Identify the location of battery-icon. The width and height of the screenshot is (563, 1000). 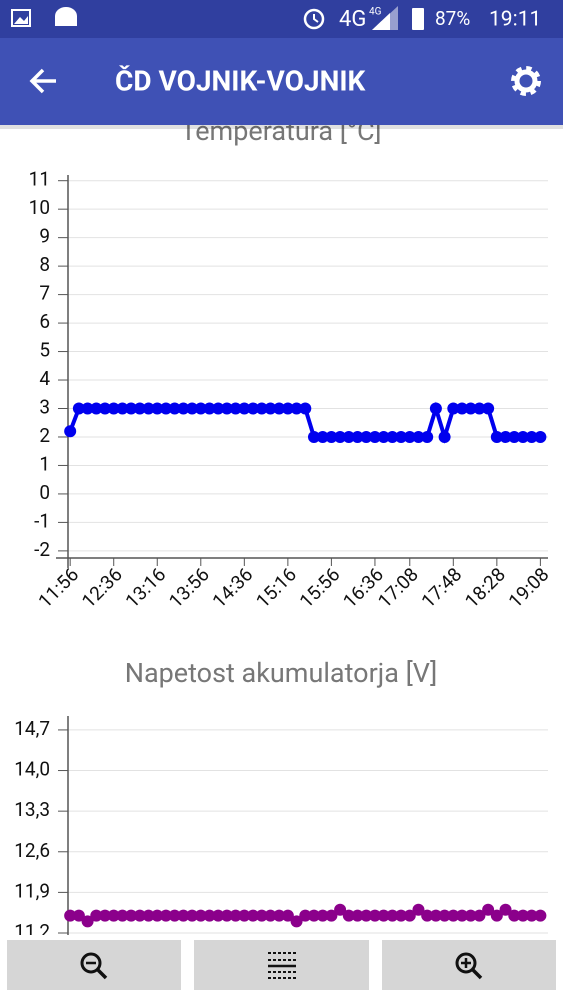
(418, 19).